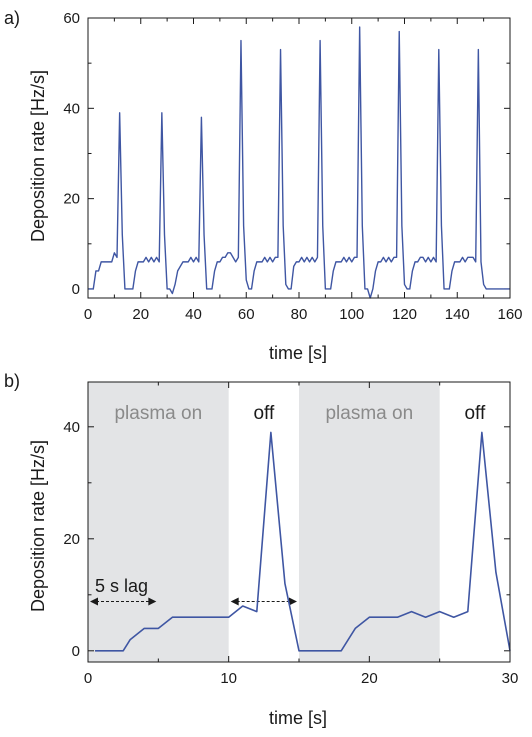 This screenshot has width=532, height=737. Describe the element at coordinates (193, 314) in the screenshot. I see `x-tick-label: 40` at that location.